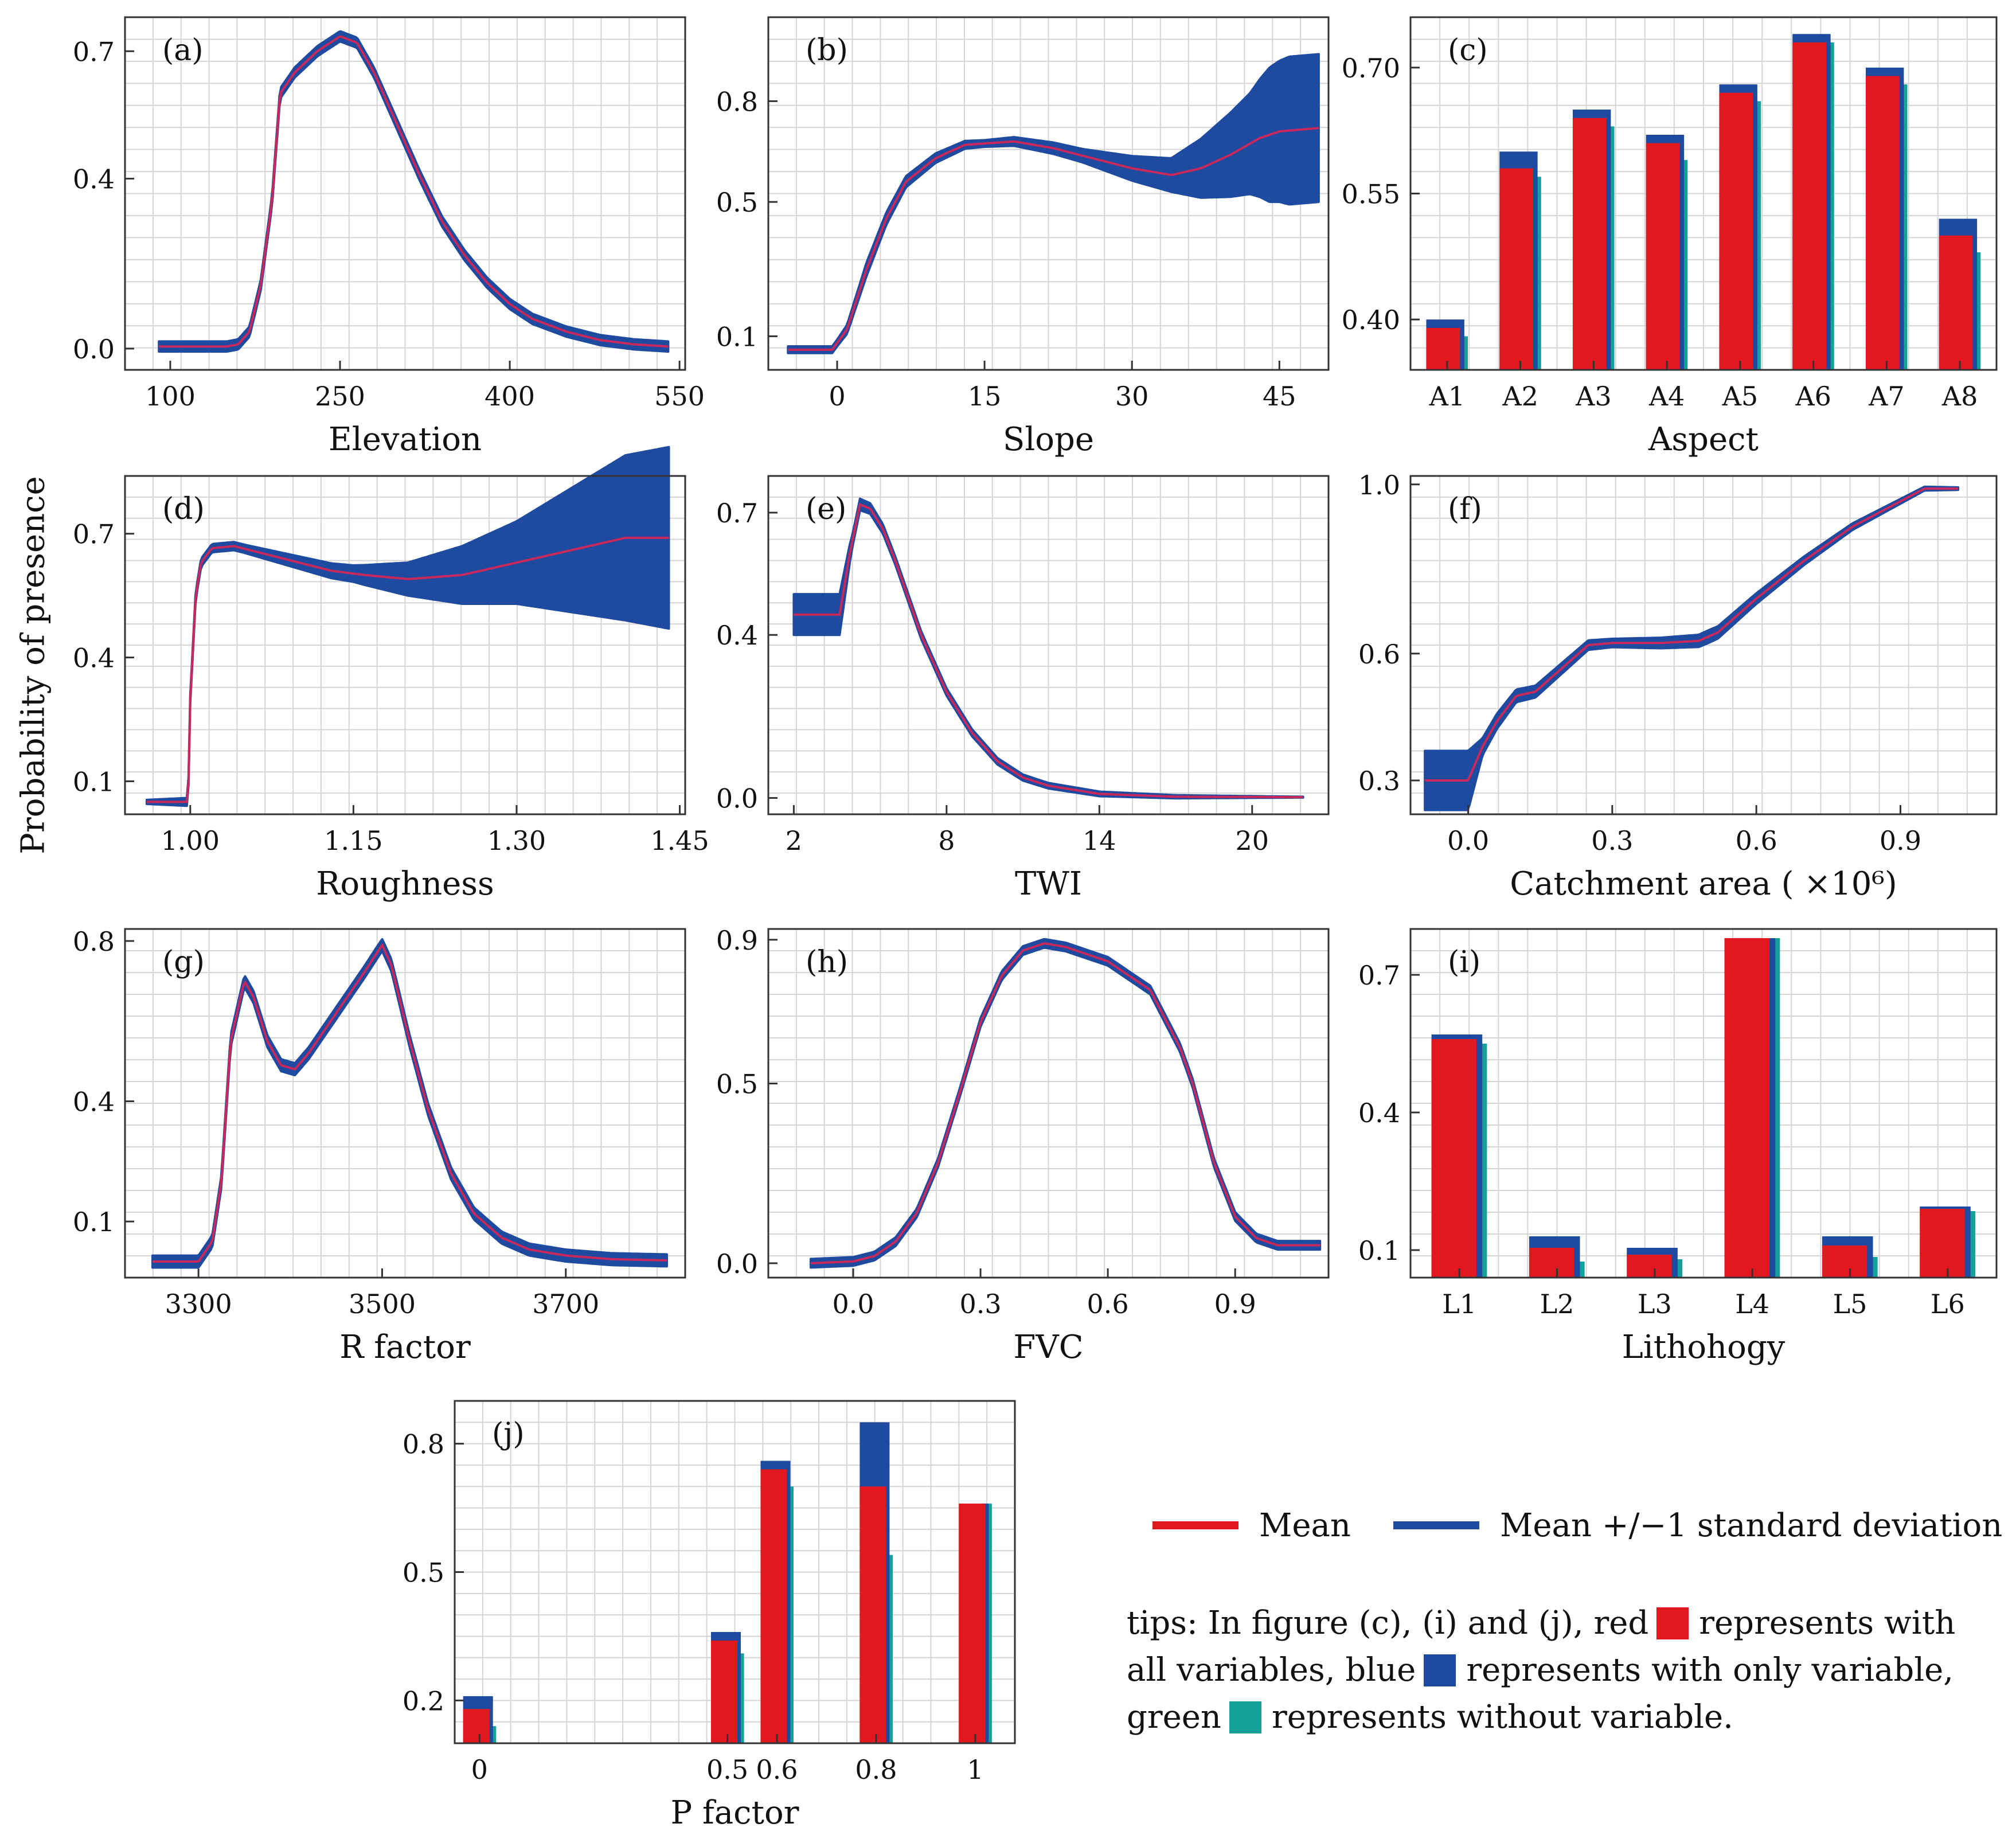 The image size is (2016, 1839). I want to click on legend: Mean Mean +/−1 standard deviation, so click(1571, 1531).